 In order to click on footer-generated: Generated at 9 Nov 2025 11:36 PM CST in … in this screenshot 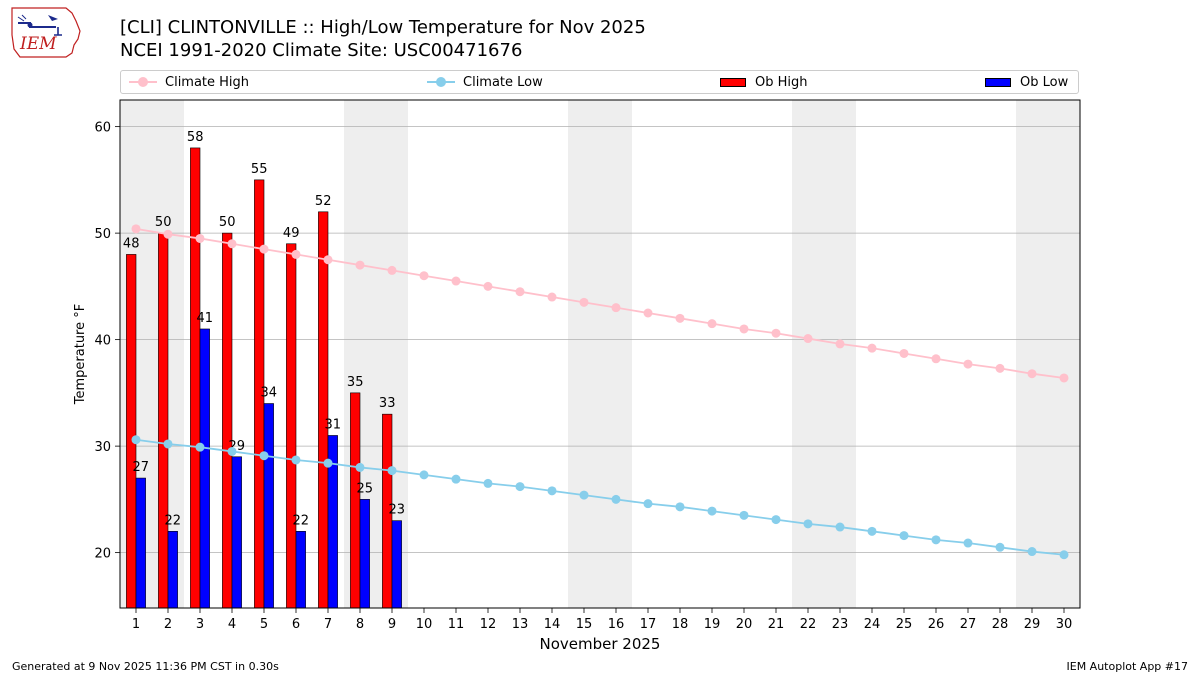, I will do `click(145, 666)`.